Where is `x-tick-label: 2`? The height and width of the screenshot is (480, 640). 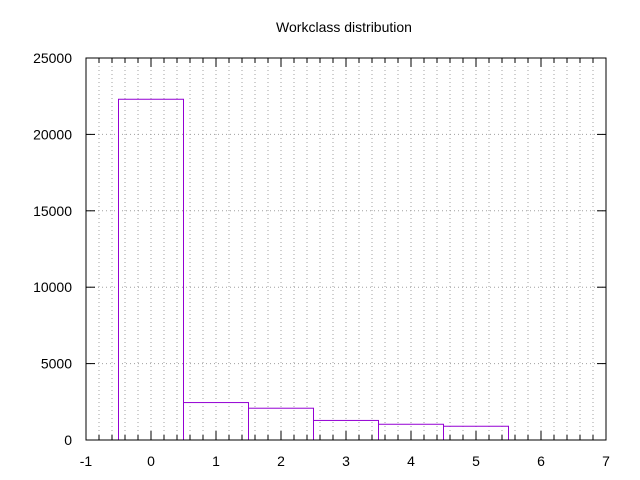 x-tick-label: 2 is located at coordinates (281, 461).